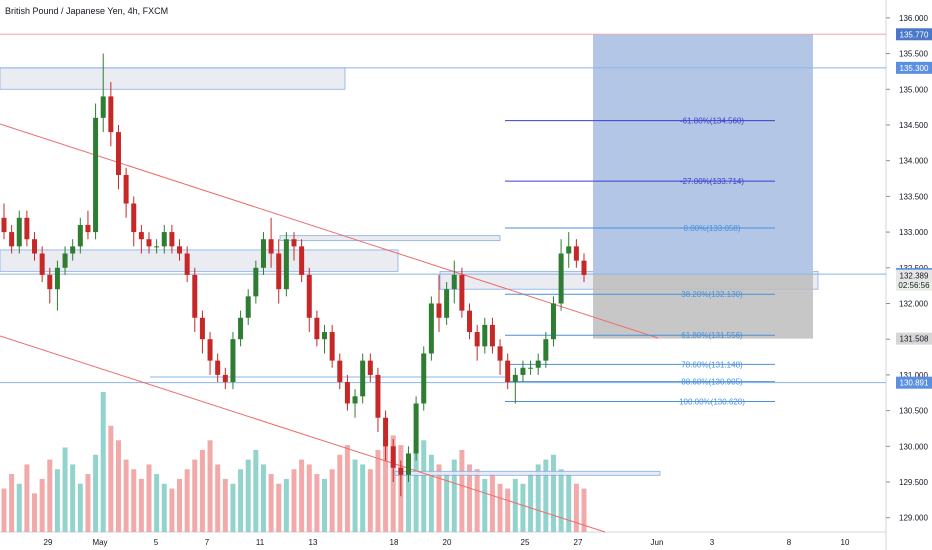 Image resolution: width=932 pixels, height=550 pixels. What do you see at coordinates (173, 78) in the screenshot?
I see `zone-box` at bounding box center [173, 78].